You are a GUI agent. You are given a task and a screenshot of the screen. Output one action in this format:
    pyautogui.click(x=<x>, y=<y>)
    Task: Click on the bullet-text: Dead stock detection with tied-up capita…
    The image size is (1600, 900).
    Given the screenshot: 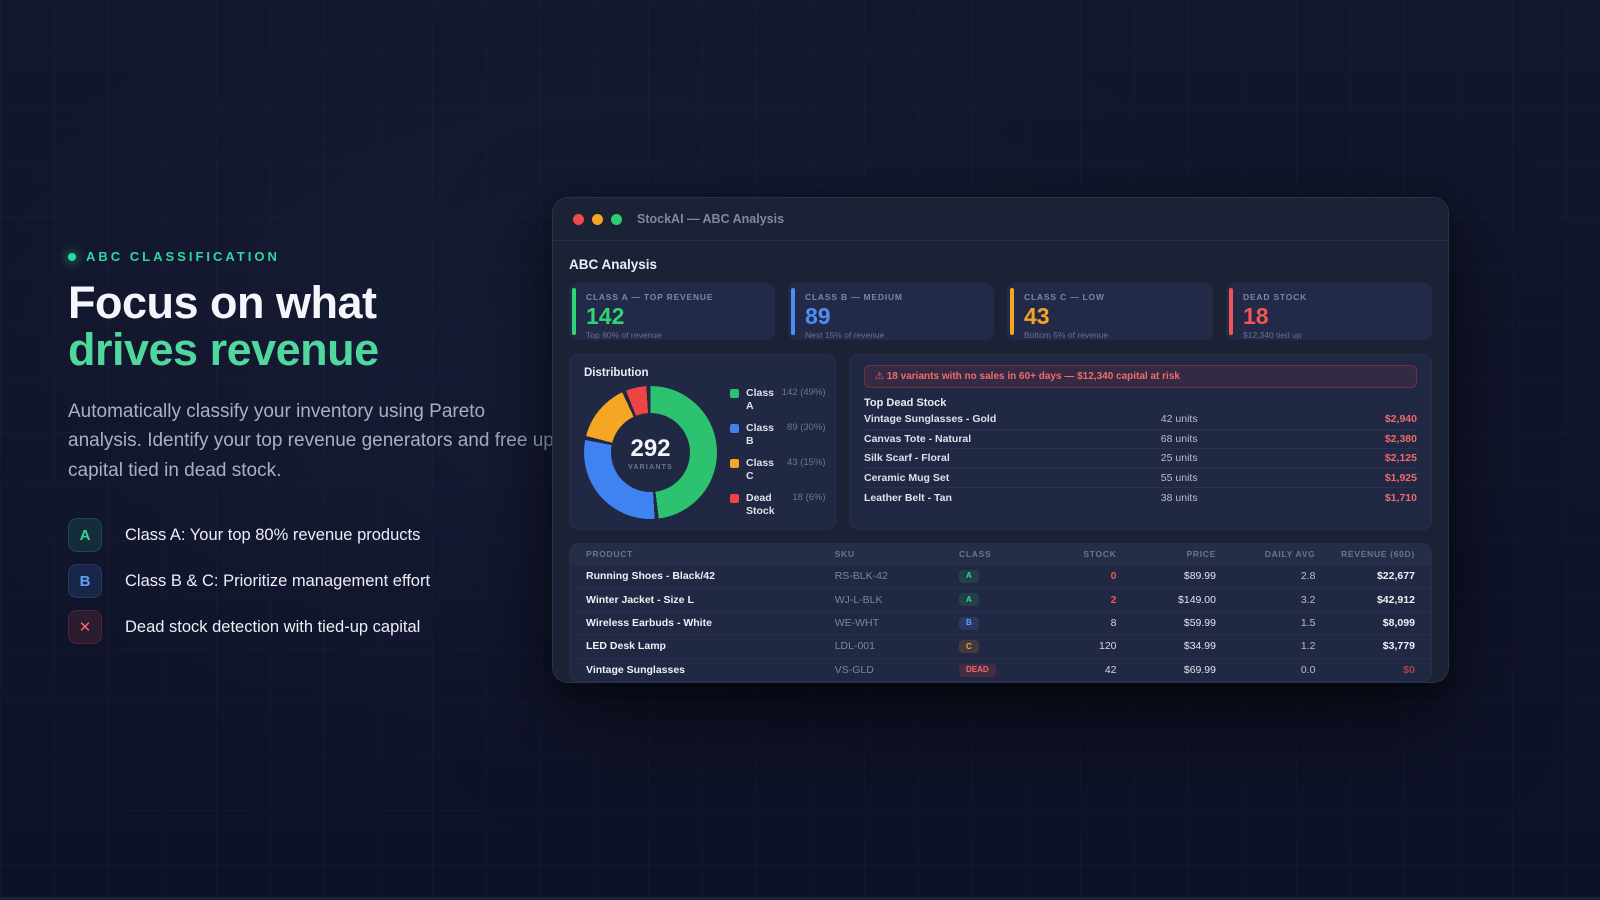 What is the action you would take?
    pyautogui.click(x=273, y=626)
    